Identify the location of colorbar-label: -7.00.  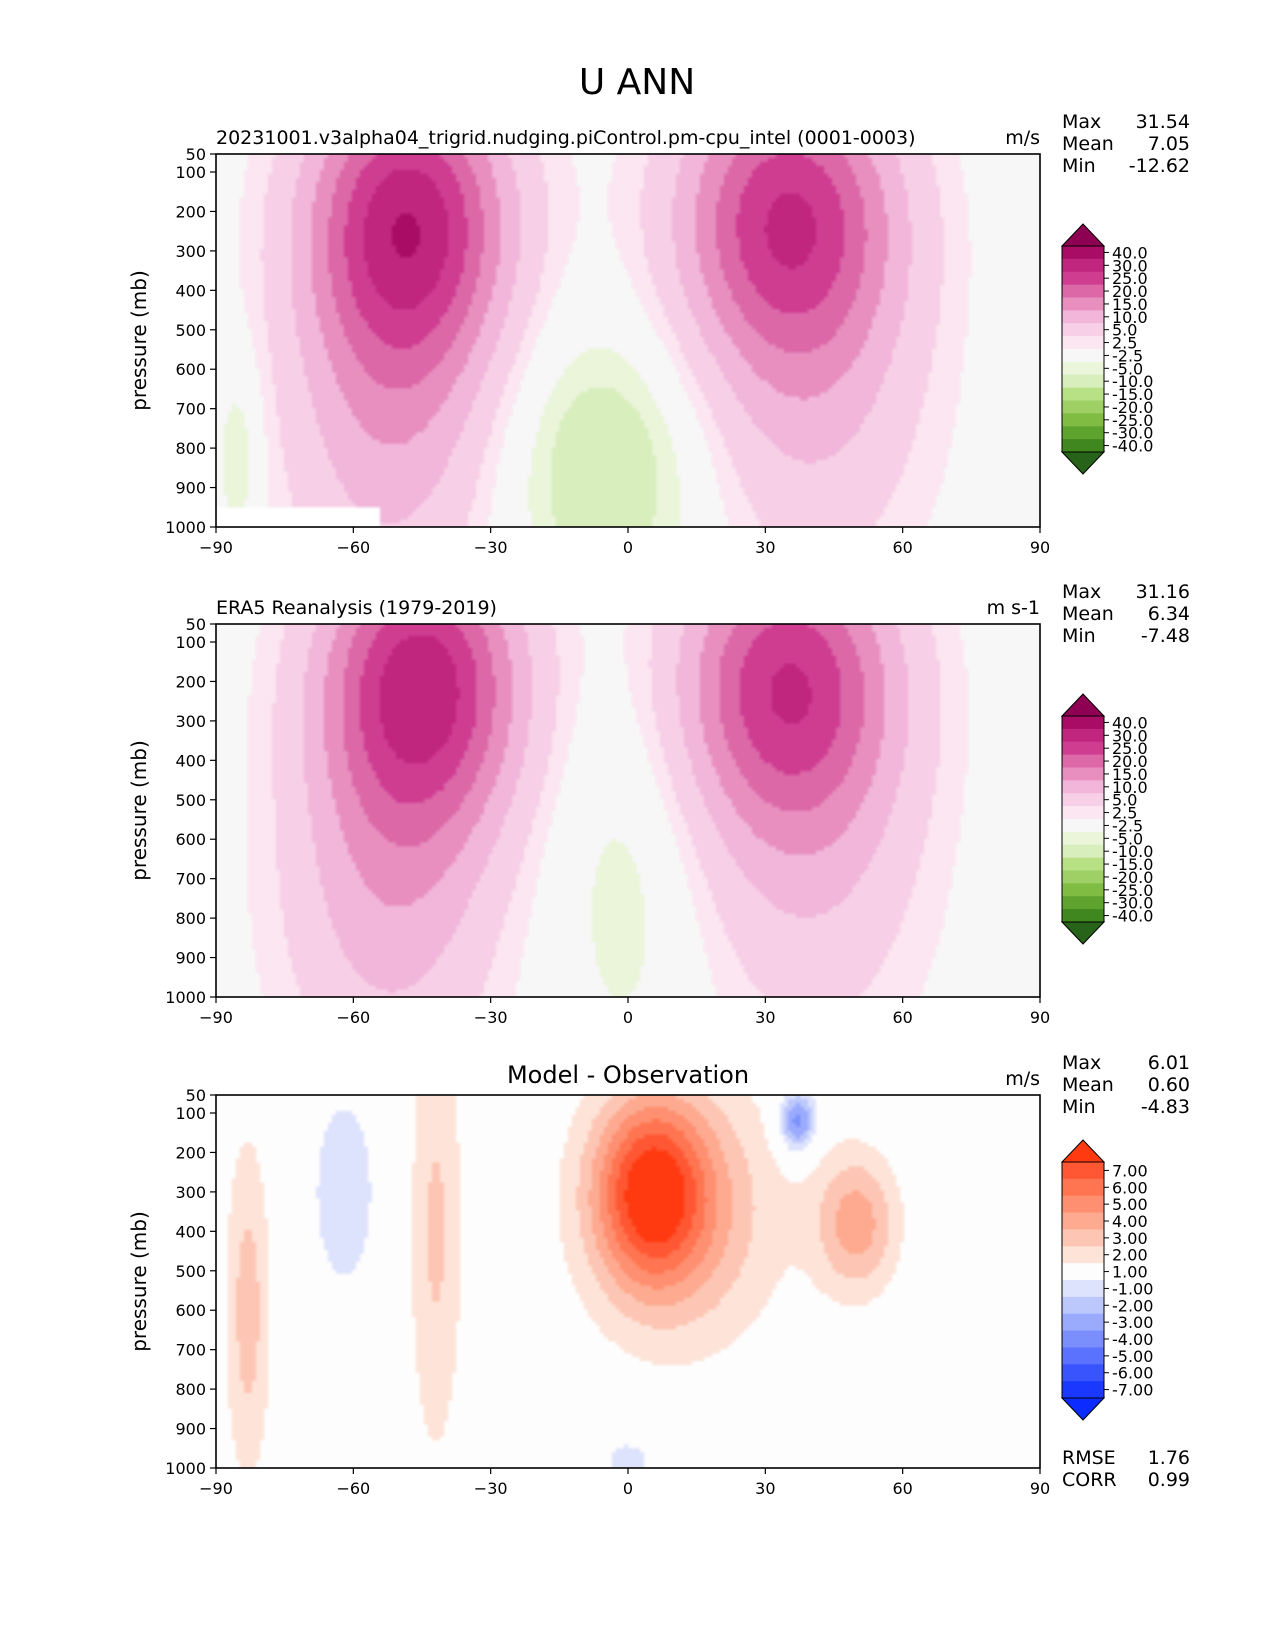
(1132, 1390).